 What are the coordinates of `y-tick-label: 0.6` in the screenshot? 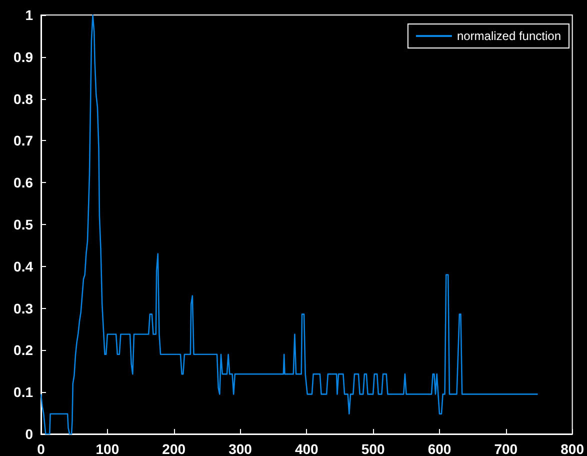 It's located at (24, 182).